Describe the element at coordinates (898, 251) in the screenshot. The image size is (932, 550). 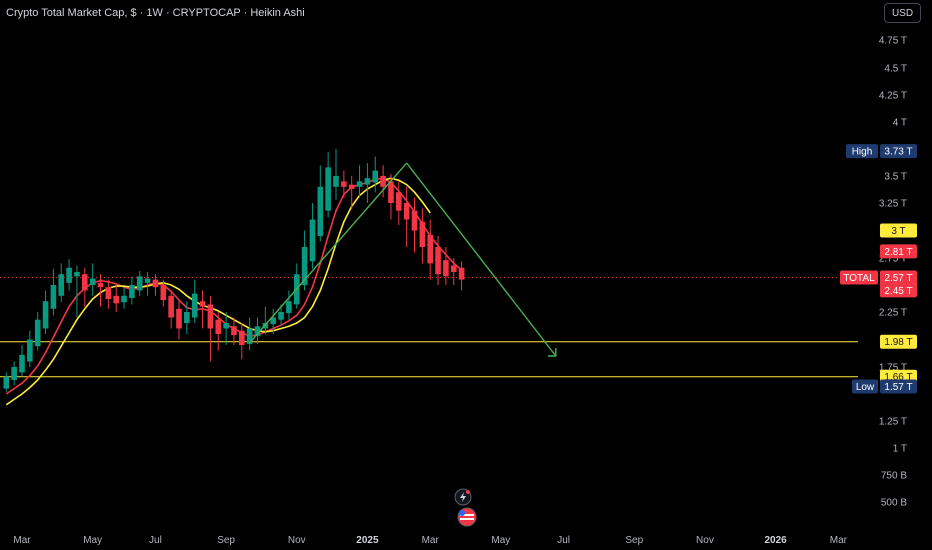
I see `price-badge: 2.81 T` at that location.